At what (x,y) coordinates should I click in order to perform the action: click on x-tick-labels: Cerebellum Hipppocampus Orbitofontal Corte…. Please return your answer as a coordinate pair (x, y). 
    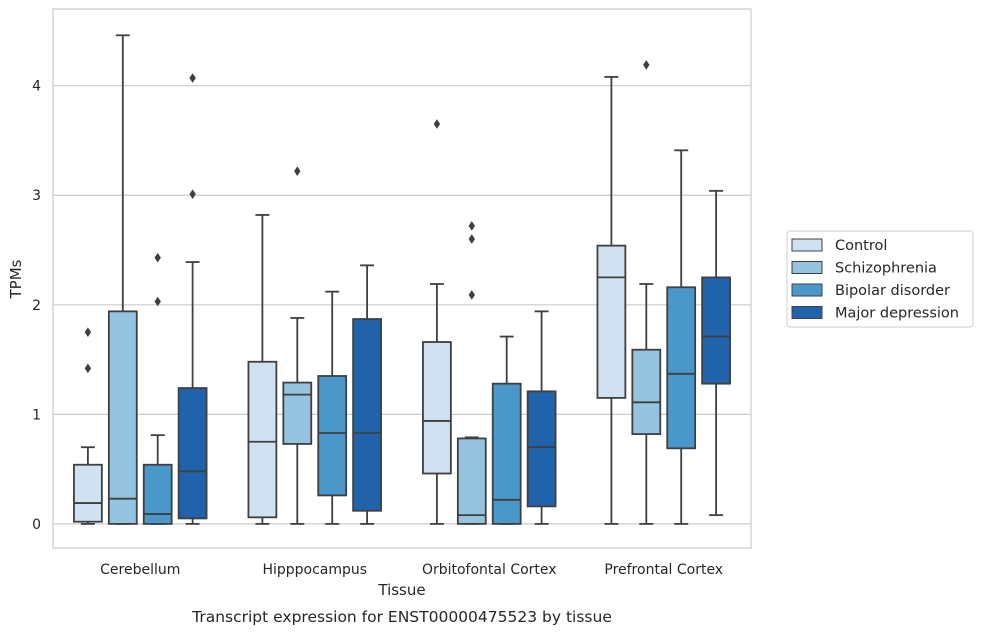
    Looking at the image, I should click on (411, 570).